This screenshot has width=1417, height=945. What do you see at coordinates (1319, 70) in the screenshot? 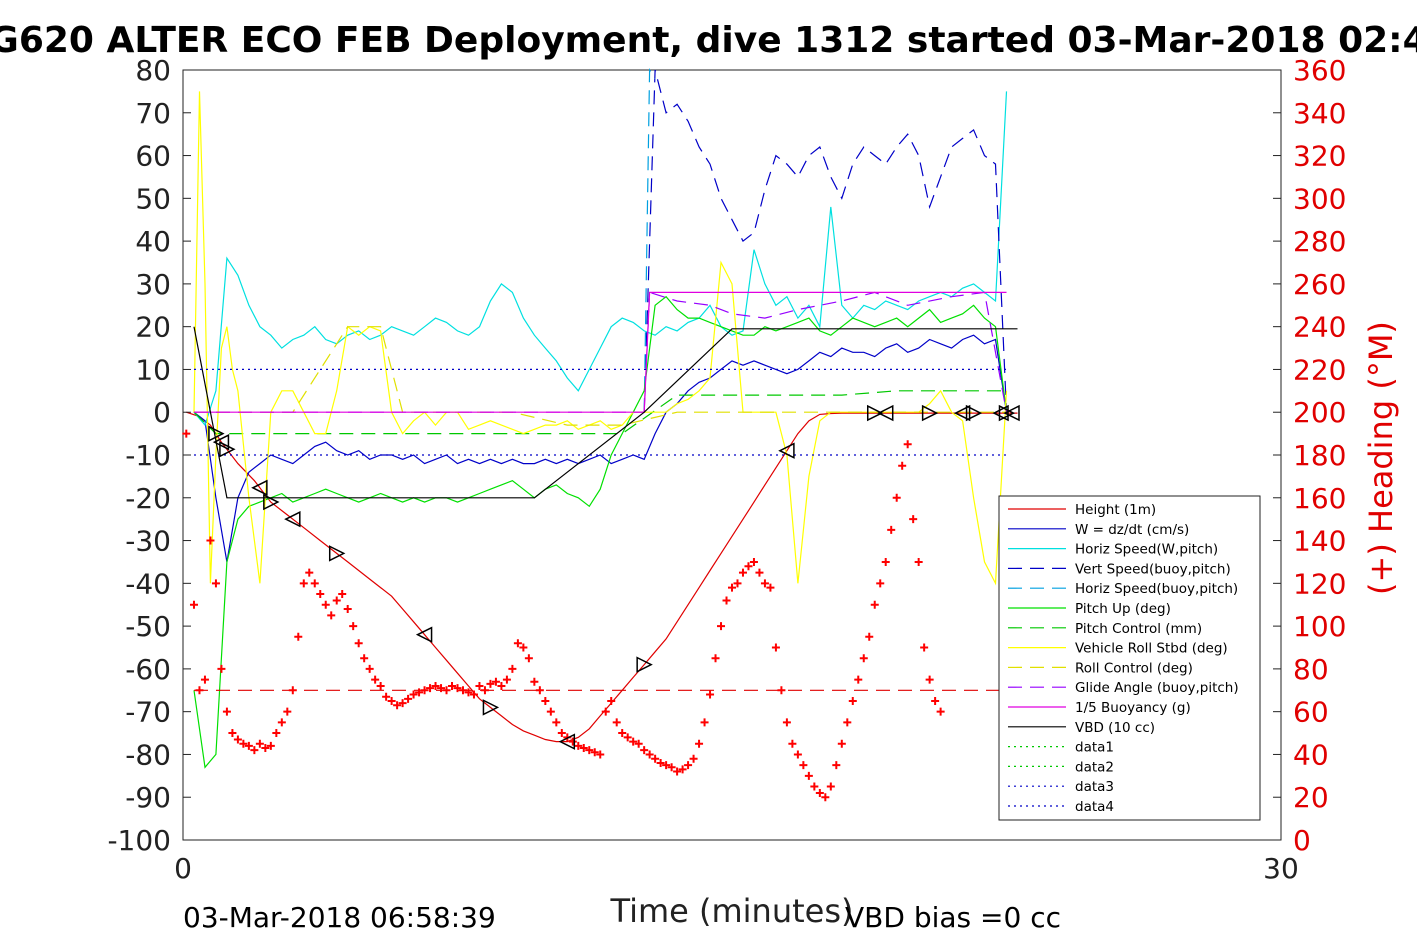
I see `y-right-tick-label: 360` at bounding box center [1319, 70].